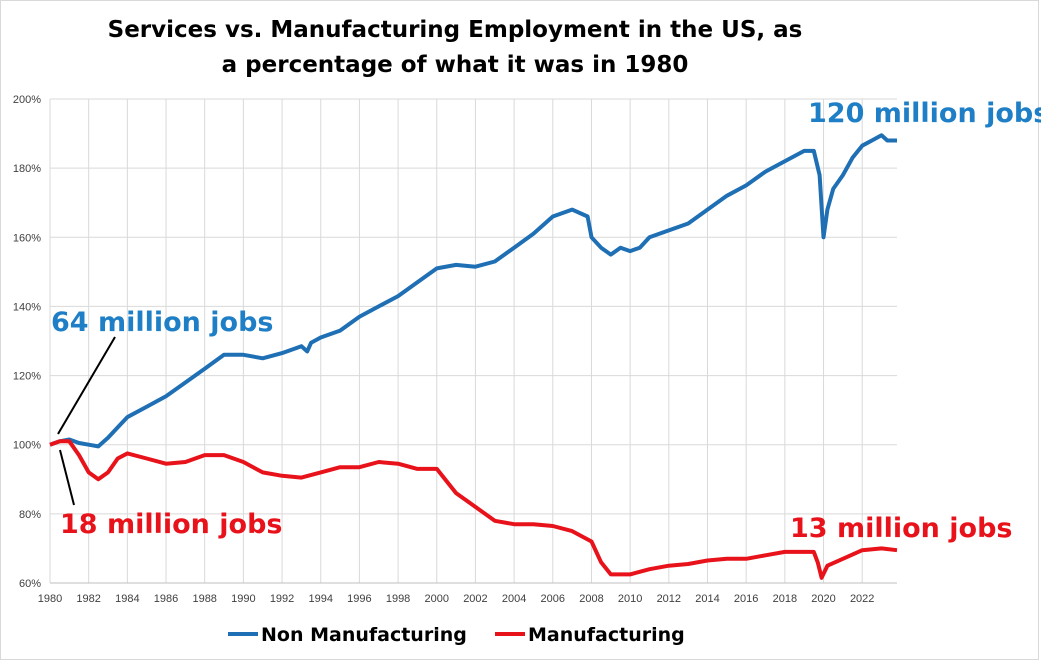  I want to click on x-tick-label: 1990, so click(243, 599).